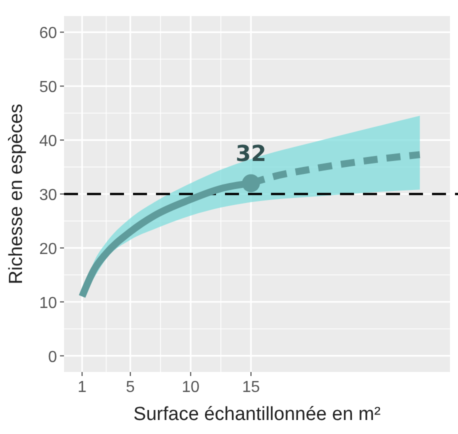  What do you see at coordinates (48, 249) in the screenshot?
I see `y-tick-label: 20` at bounding box center [48, 249].